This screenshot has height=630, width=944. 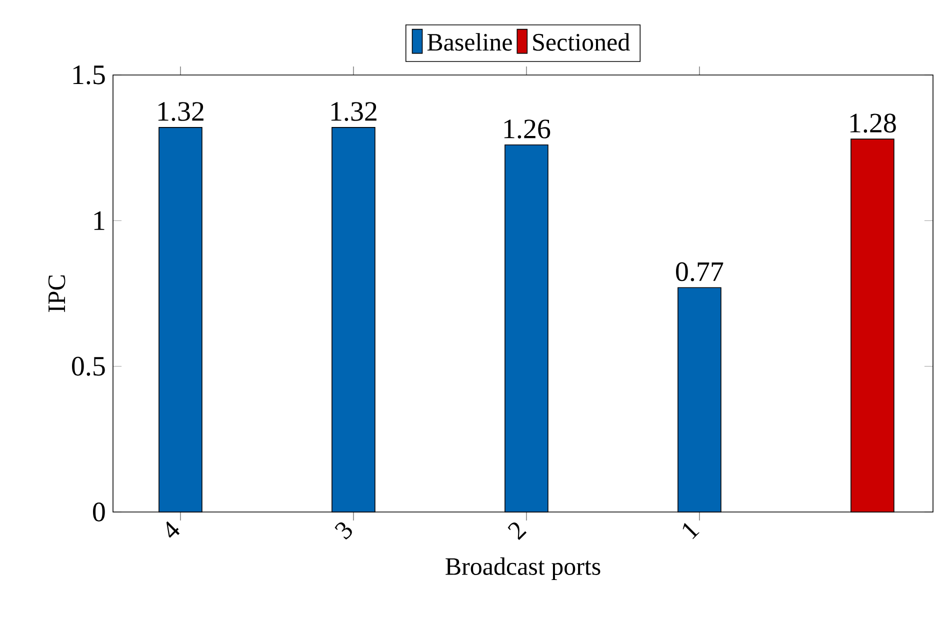 I want to click on data-label: 1.28, so click(x=873, y=123).